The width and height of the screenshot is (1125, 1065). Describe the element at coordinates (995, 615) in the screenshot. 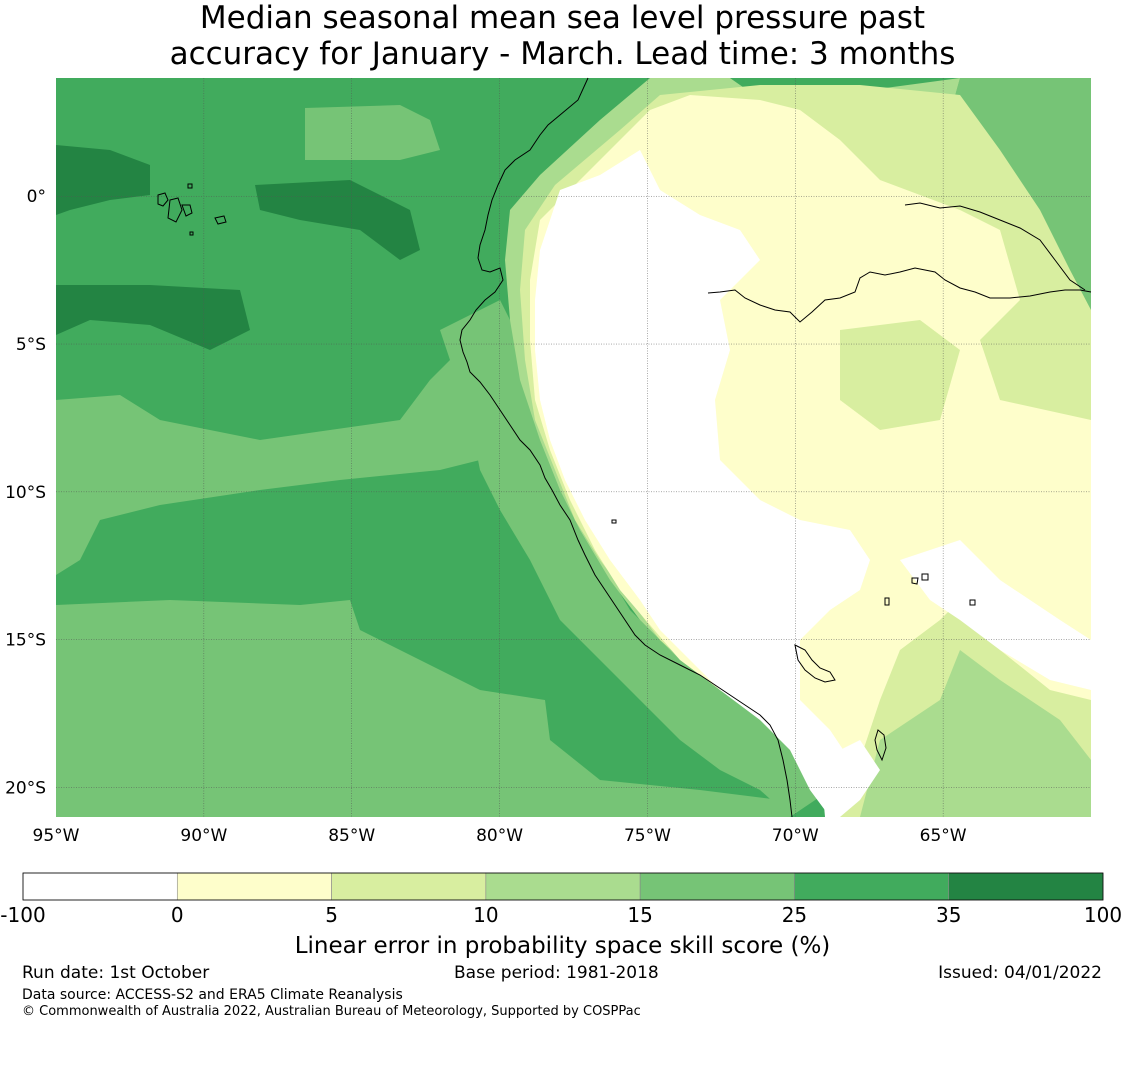

I see `zone-below-0-east` at that location.